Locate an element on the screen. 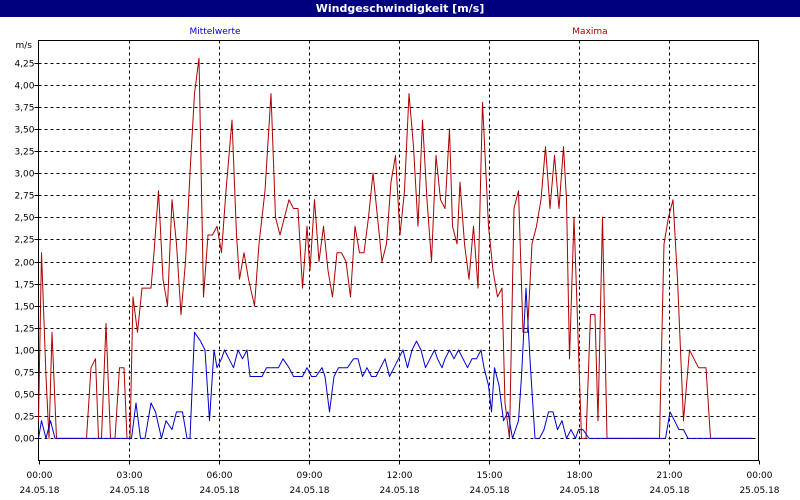 The image size is (800, 500). y-tick-label: 1,75 is located at coordinates (24, 286).